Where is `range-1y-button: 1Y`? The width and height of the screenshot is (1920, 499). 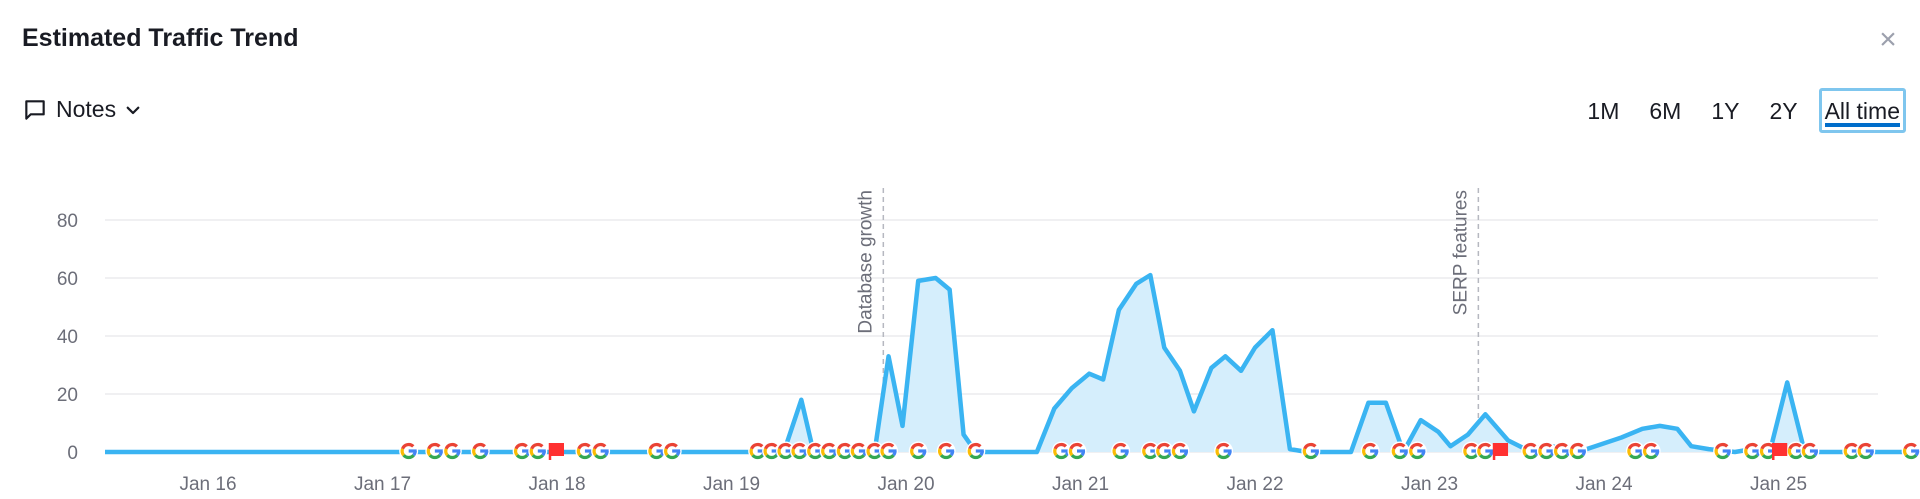 range-1y-button: 1Y is located at coordinates (1725, 111).